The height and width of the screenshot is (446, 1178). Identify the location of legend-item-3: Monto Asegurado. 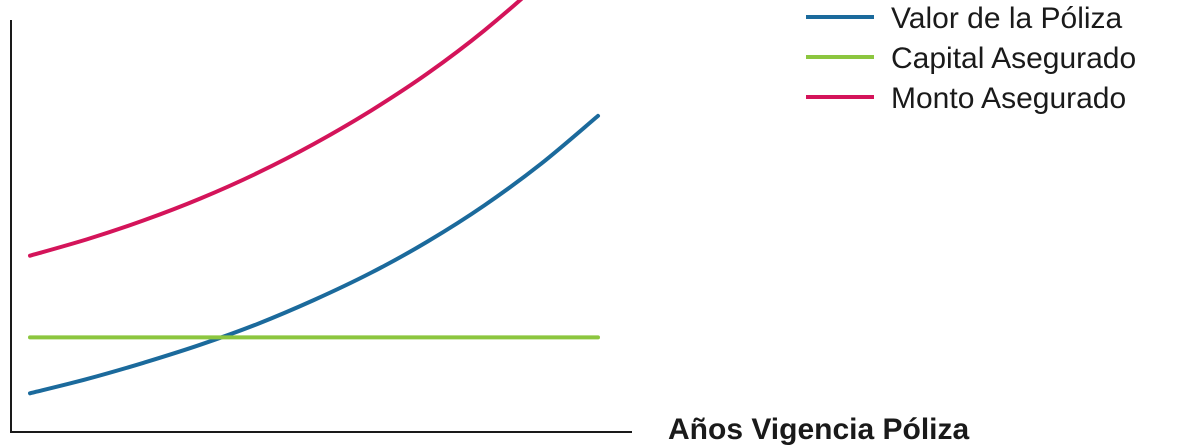
(966, 98).